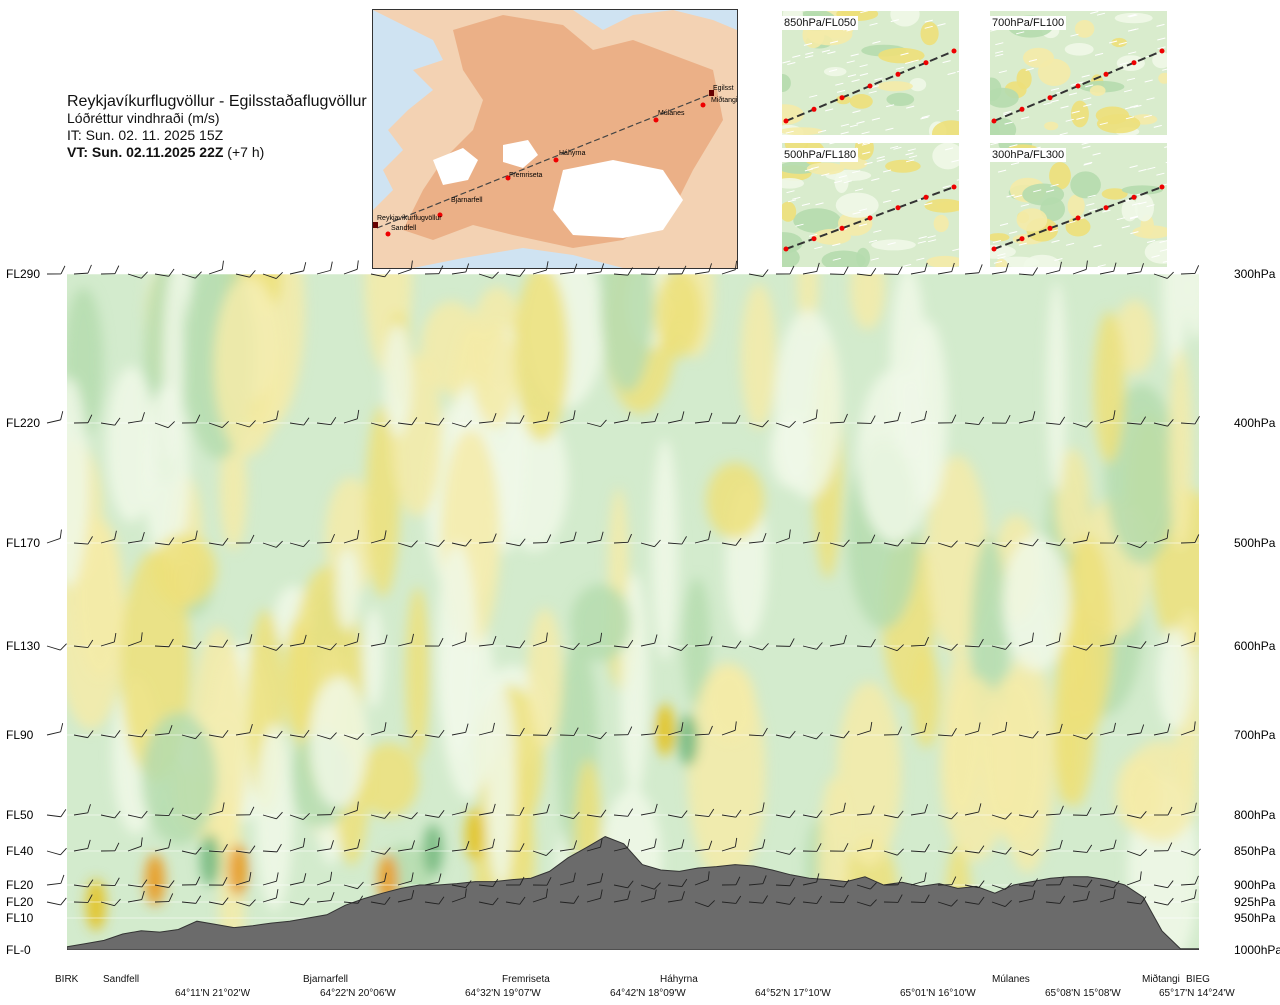 The width and height of the screenshot is (1280, 1005). I want to click on y-label-pressure: 800hPa, so click(1255, 815).